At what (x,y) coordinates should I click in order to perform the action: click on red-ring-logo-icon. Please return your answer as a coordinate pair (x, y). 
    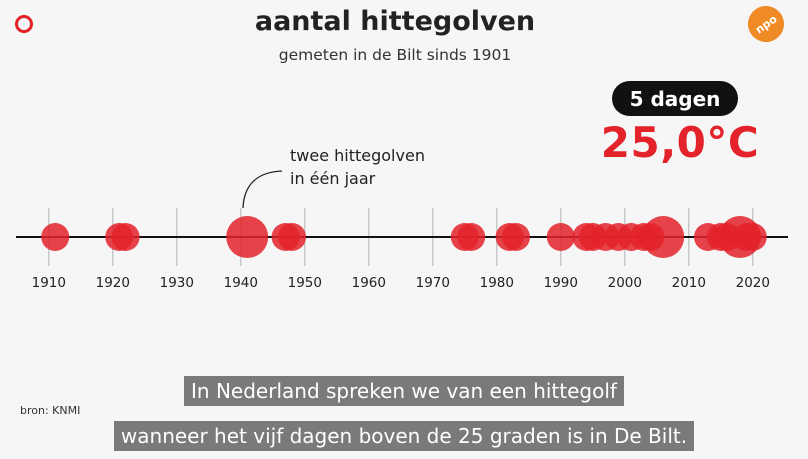
    Looking at the image, I should click on (24, 24).